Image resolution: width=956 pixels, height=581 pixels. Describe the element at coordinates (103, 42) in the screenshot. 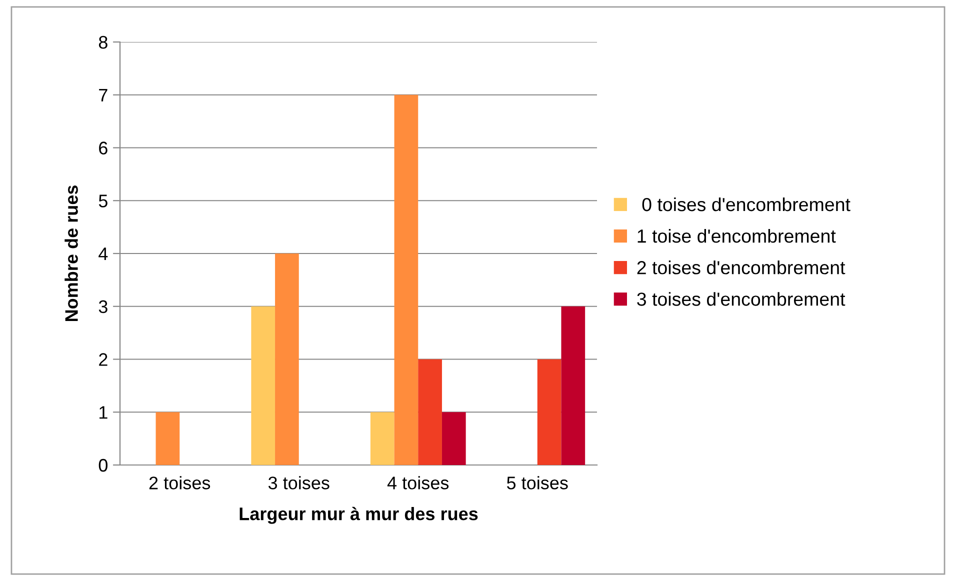

I see `y-tick-label: 8` at that location.